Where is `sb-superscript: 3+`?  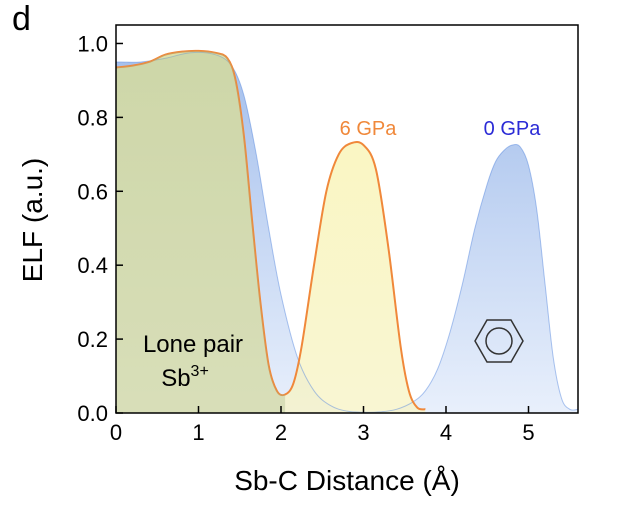 sb-superscript: 3+ is located at coordinates (200, 371).